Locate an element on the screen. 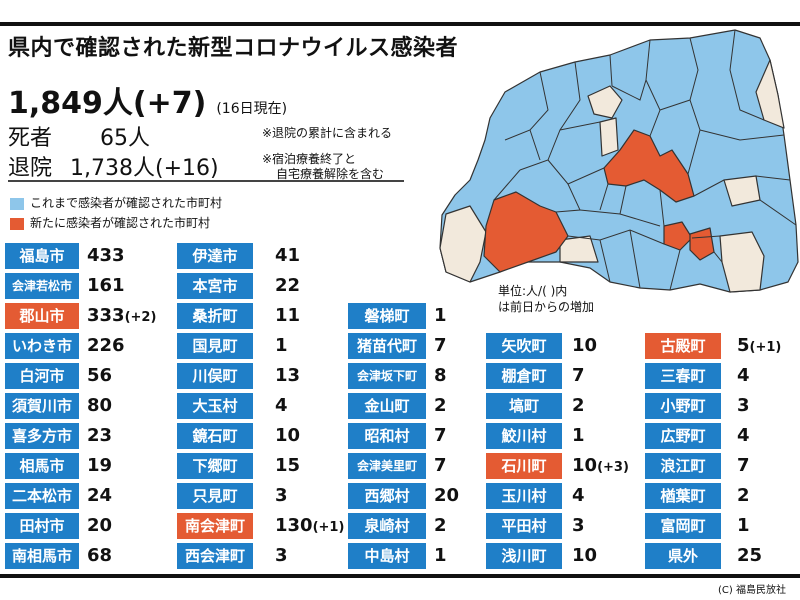 Image resolution: width=800 pixels, height=600 pixels. copyright: (C) 福島民放社 is located at coordinates (752, 590).